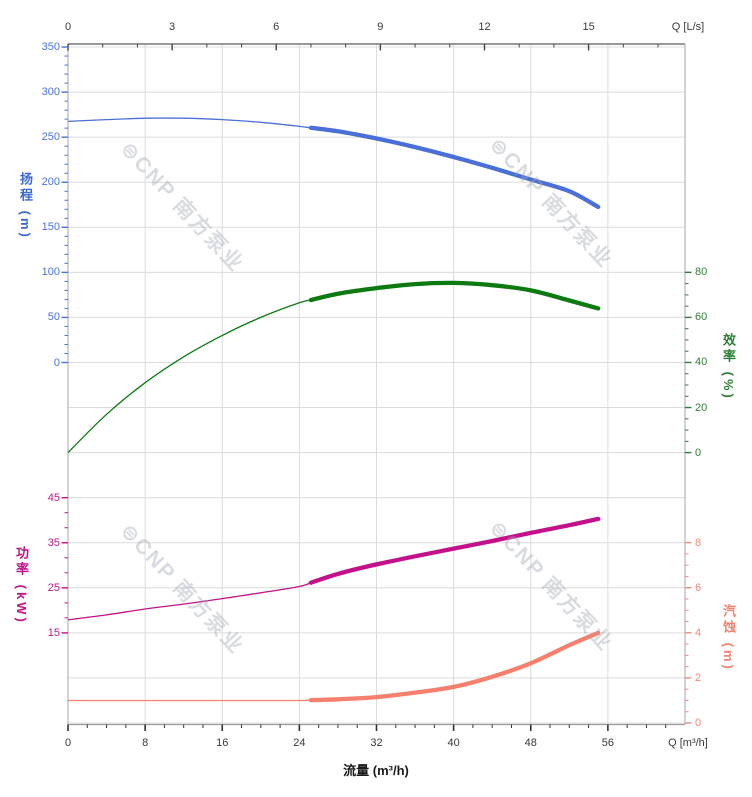 This screenshot has width=752, height=797. Describe the element at coordinates (50, 47) in the screenshot. I see `head-axis-tick-label: 350` at that location.